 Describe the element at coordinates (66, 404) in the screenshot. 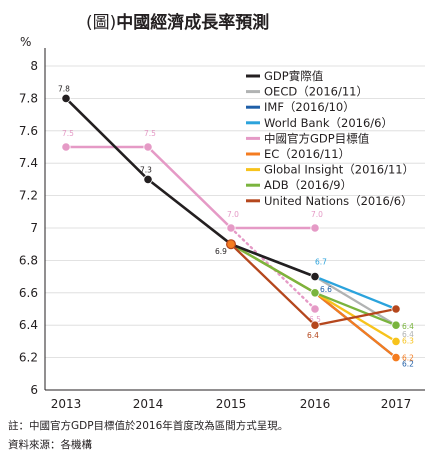

I see `x-tick-label: 2013` at that location.